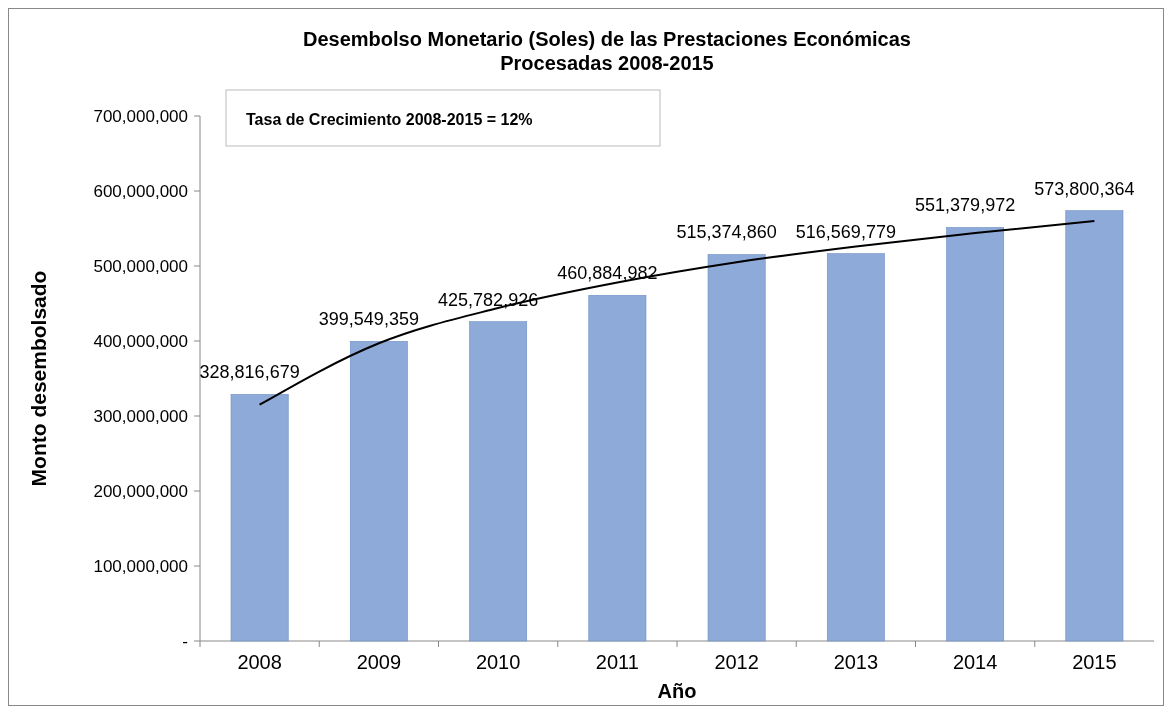 The image size is (1172, 714). Describe the element at coordinates (140, 116) in the screenshot. I see `y-tick-label: 700,000,000` at that location.